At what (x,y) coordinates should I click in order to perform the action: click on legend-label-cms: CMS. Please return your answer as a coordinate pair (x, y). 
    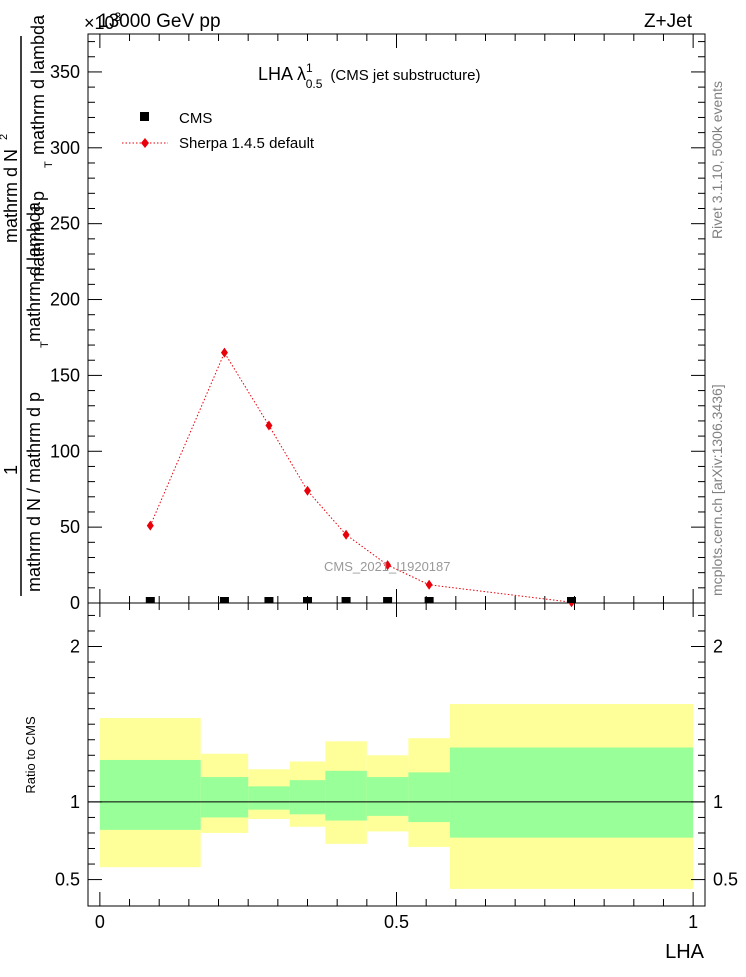
    Looking at the image, I should click on (195, 118).